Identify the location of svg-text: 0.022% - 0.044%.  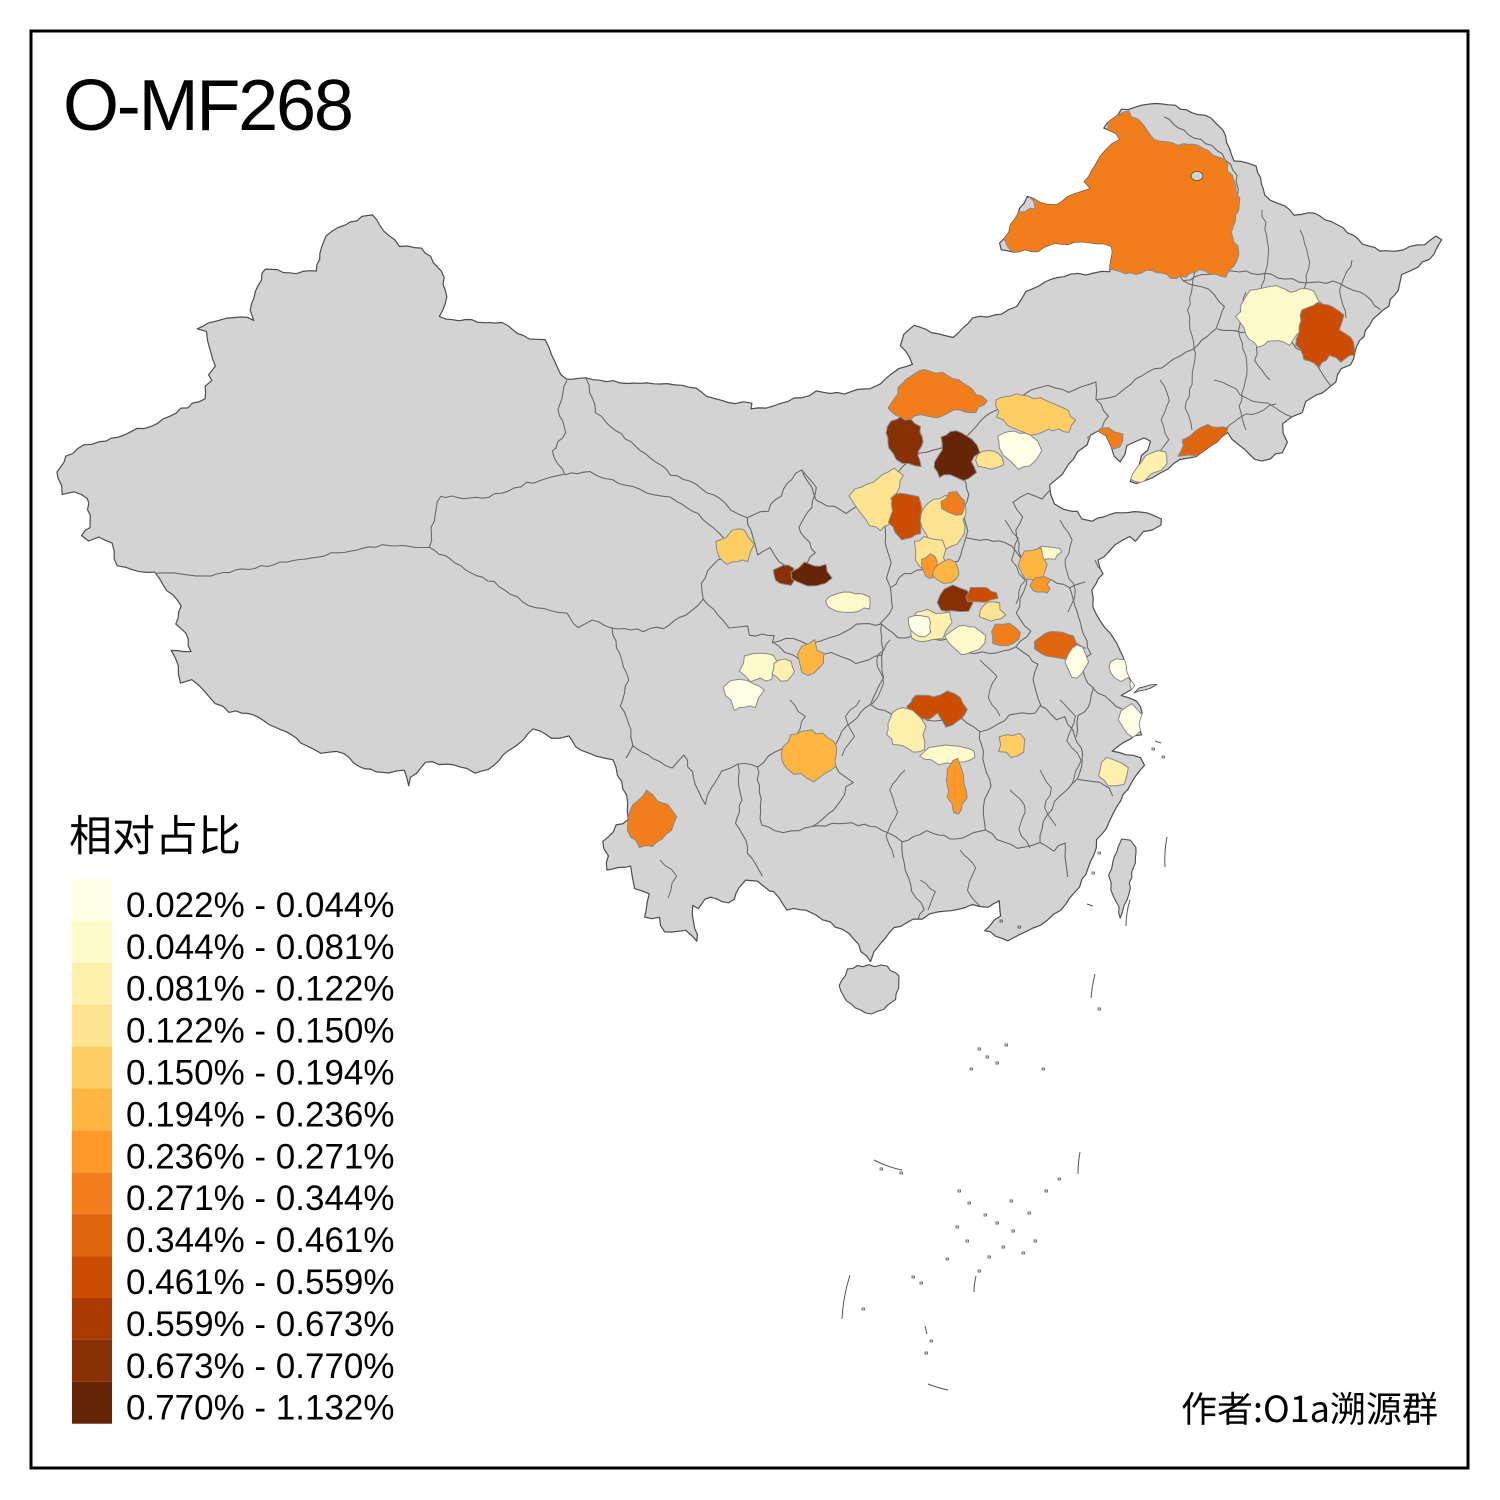
(260, 905).